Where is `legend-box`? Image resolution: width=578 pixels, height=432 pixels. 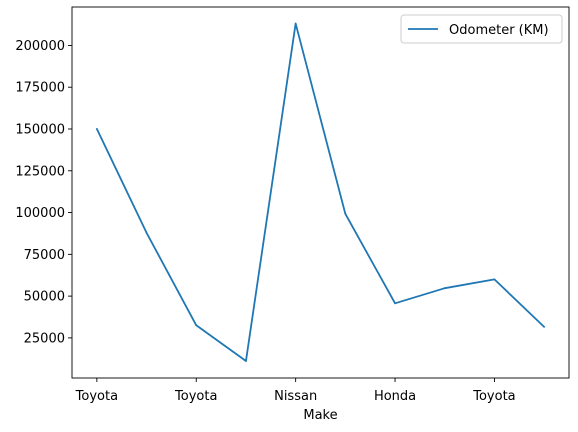 legend-box is located at coordinates (481, 29).